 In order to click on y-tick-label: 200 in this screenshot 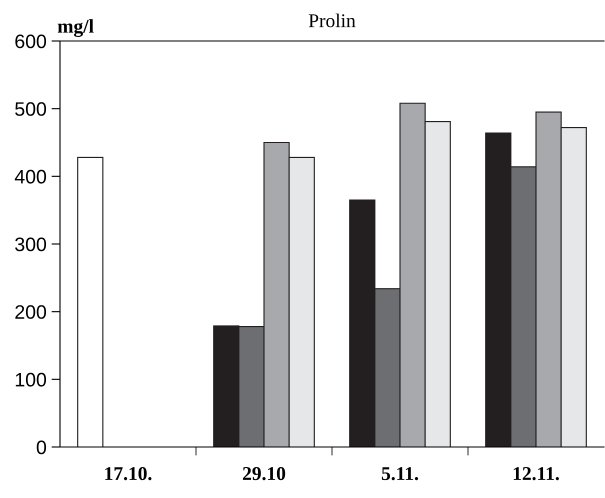, I will do `click(30, 312)`.